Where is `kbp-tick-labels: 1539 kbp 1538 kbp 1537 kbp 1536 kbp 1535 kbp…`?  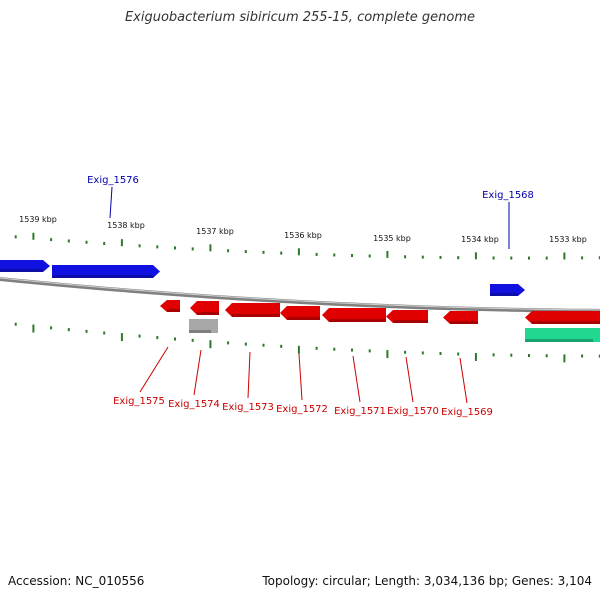 kbp-tick-labels: 1539 kbp 1538 kbp 1537 kbp 1536 kbp 1535 kbp… is located at coordinates (303, 229).